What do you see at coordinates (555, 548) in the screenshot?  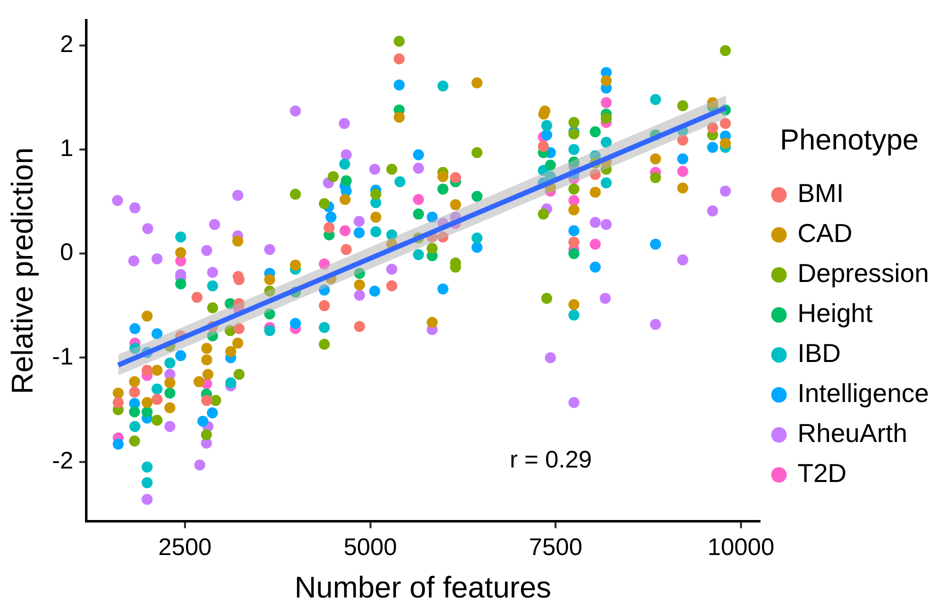 I see `x-tick-label: 7500` at bounding box center [555, 548].